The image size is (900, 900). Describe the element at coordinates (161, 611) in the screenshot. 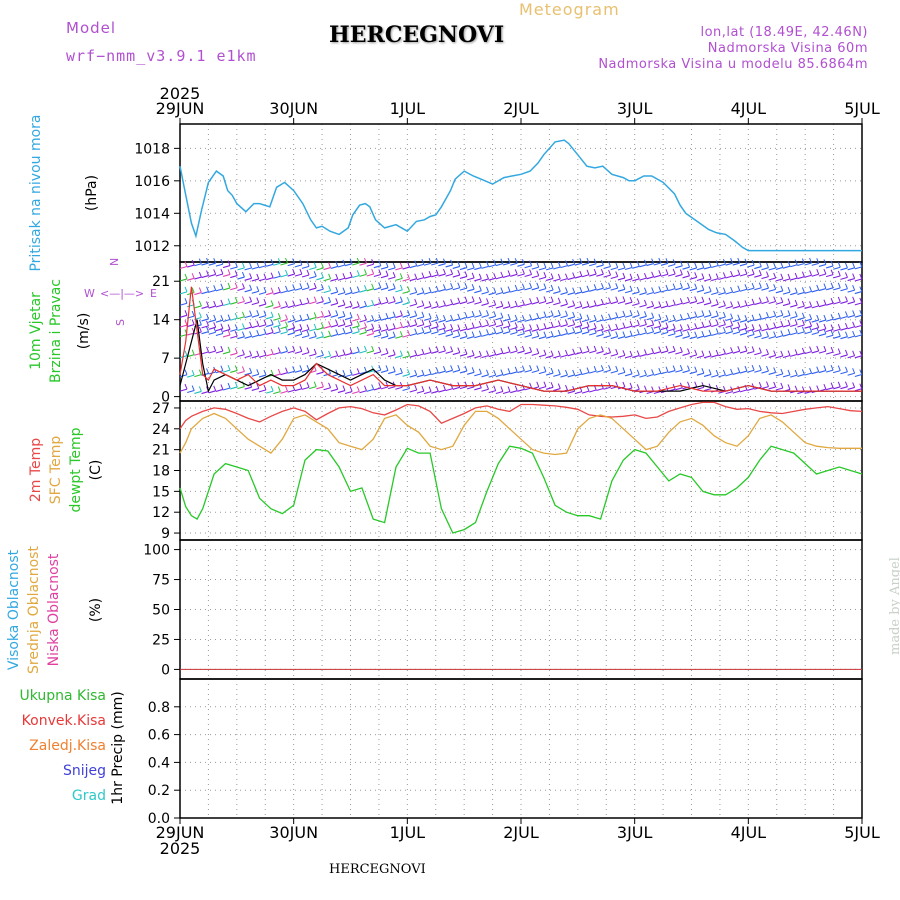

I see `cloud-ytick-label: 50` at that location.